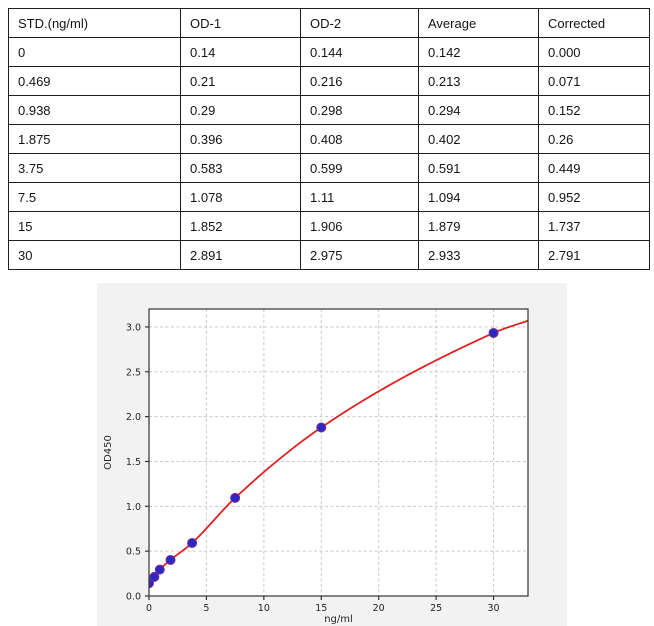  Describe the element at coordinates (359, 197) in the screenshot. I see `table-cell: 1.11` at that location.